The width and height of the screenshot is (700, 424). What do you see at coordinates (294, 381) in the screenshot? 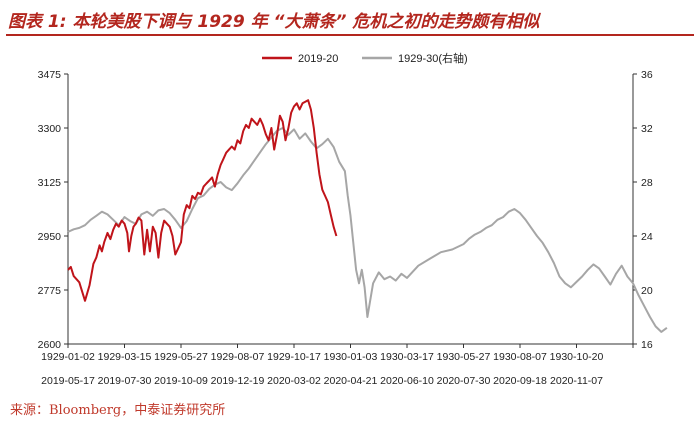
I see `x-bottom-tick-label: 2020-03-02` at bounding box center [294, 381].